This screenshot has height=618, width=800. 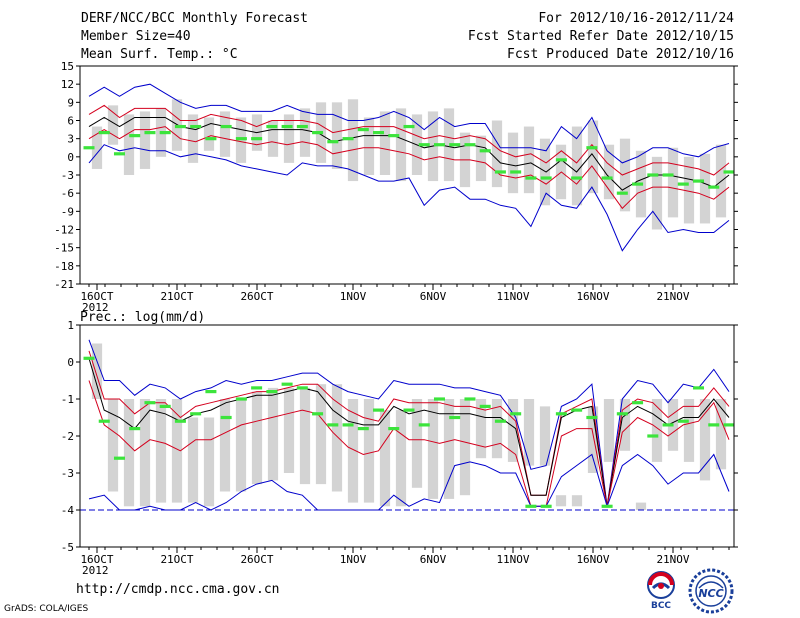 I want to click on ncc-logo-text: NCC, so click(x=710, y=593).